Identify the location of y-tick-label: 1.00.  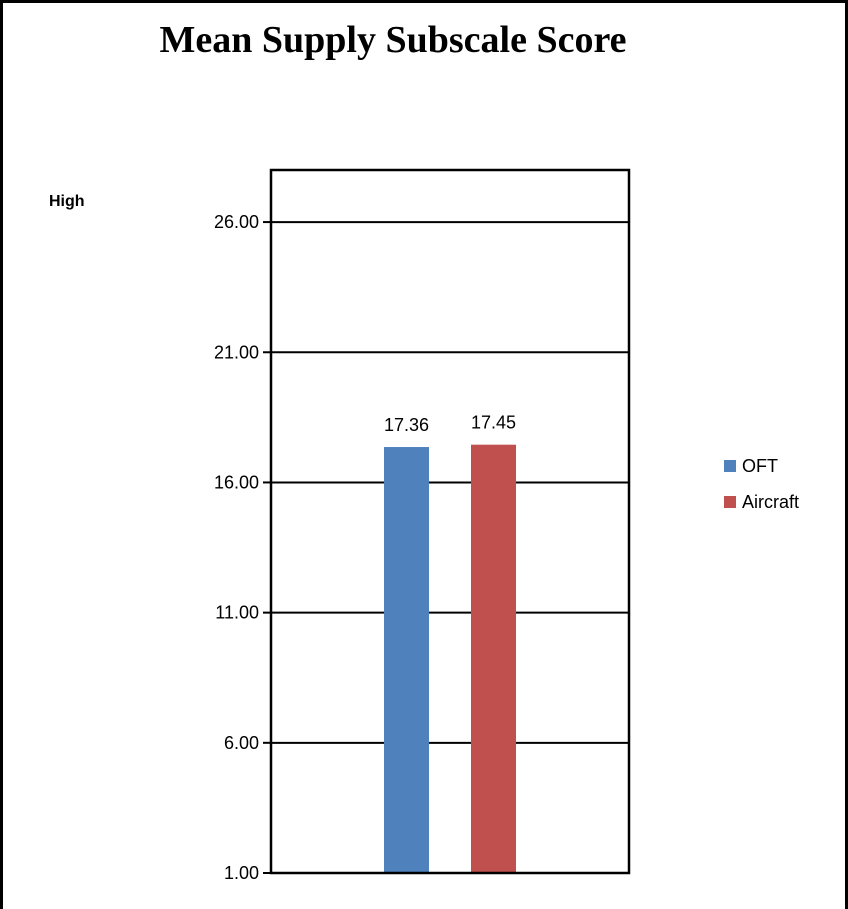
(241, 873).